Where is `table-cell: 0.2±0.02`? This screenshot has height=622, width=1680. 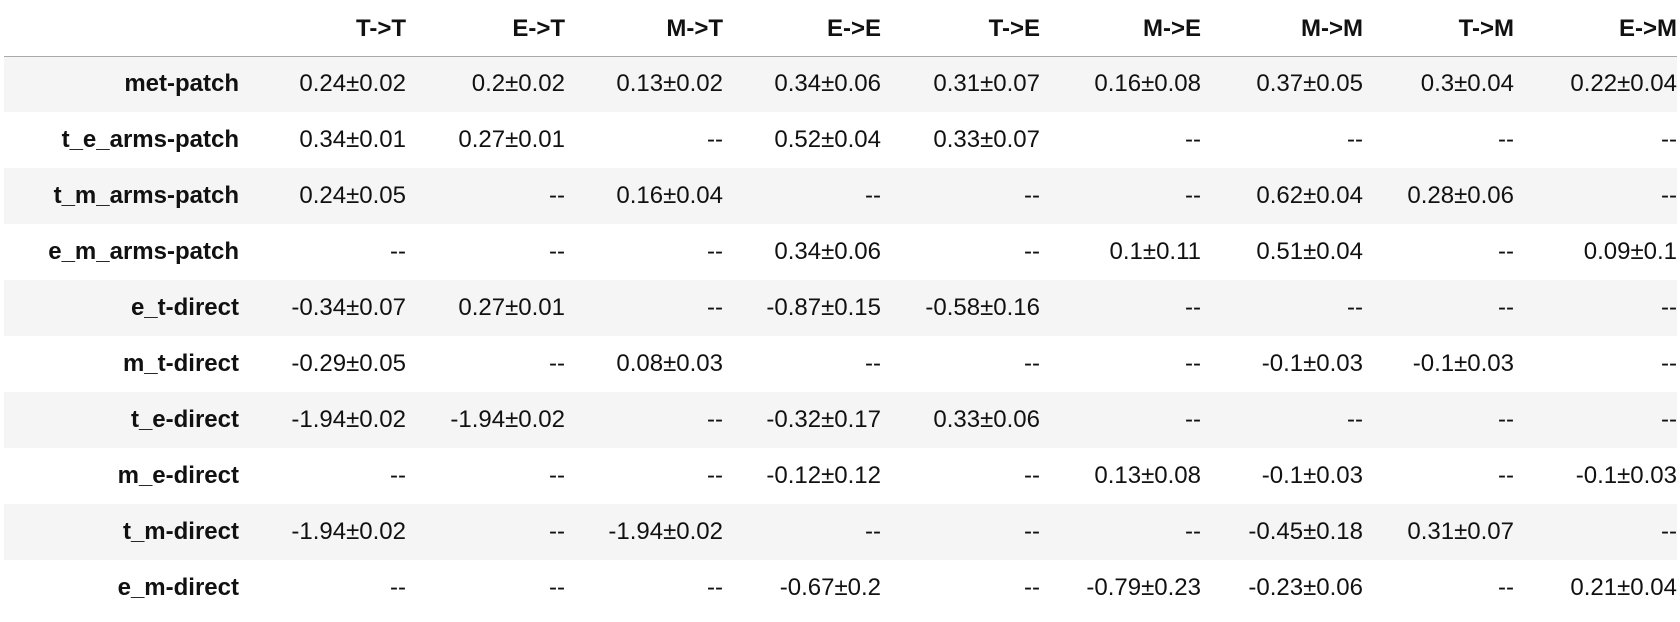
table-cell: 0.2±0.02 is located at coordinates (518, 84).